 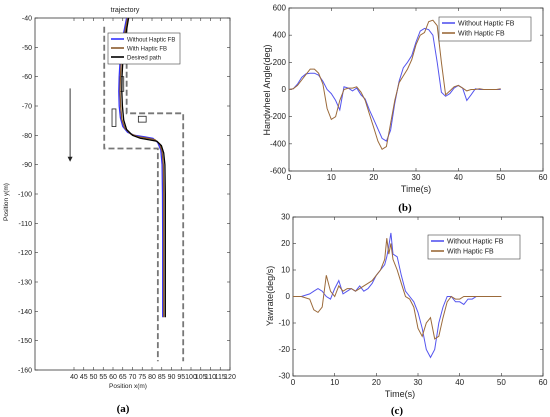 What do you see at coordinates (142, 377) in the screenshot?
I see `trajectory-x-tick-label: 75` at bounding box center [142, 377].